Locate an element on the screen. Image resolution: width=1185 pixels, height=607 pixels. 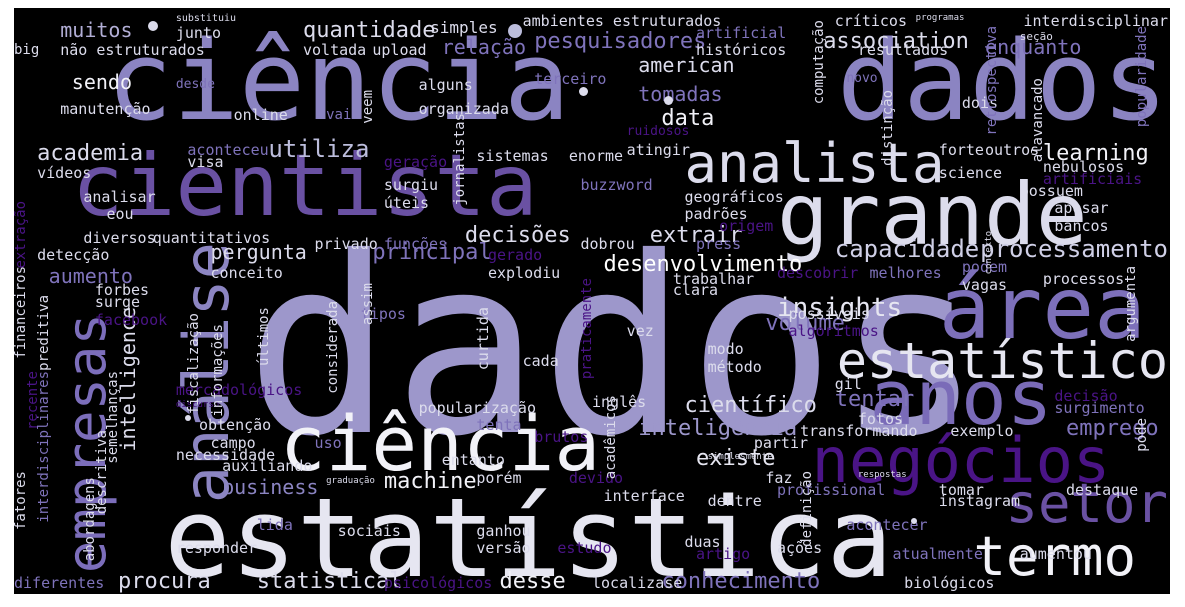
word-8: ciência is located at coordinates (440, 444).